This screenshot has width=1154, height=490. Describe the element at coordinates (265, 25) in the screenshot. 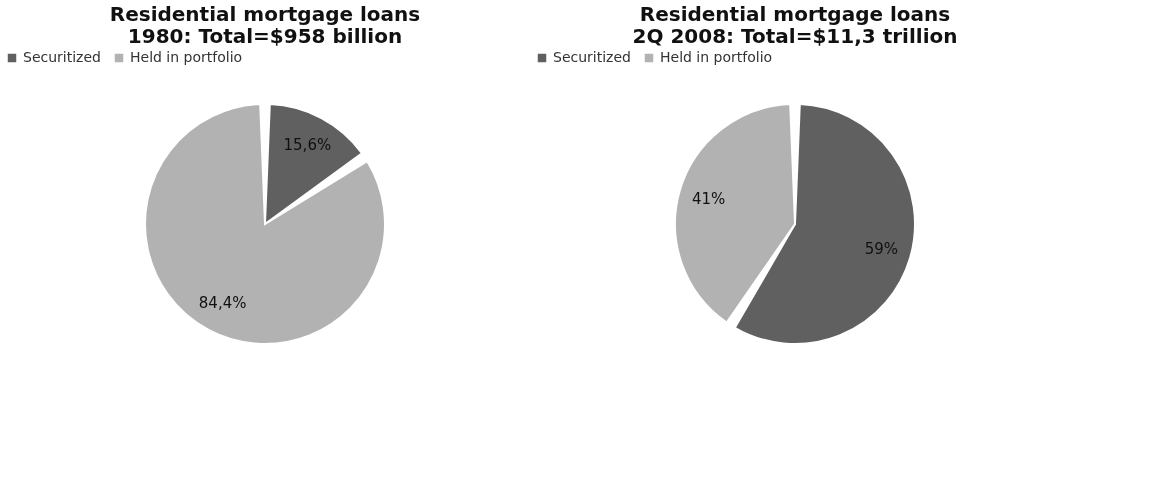

I see `chart-title: Residential mortgage loans 1980: Total=$958 billion` at that location.